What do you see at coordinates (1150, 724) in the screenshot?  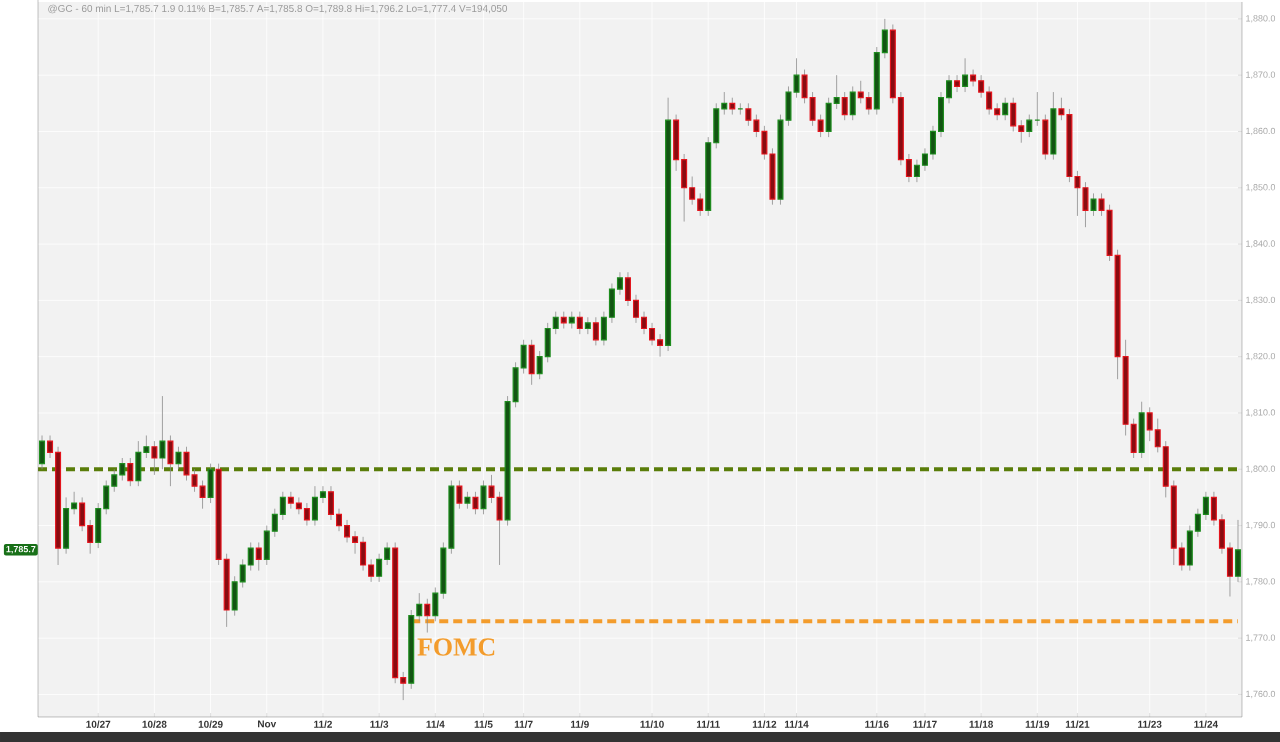 I see `x-tick-label: 11/23` at bounding box center [1150, 724].